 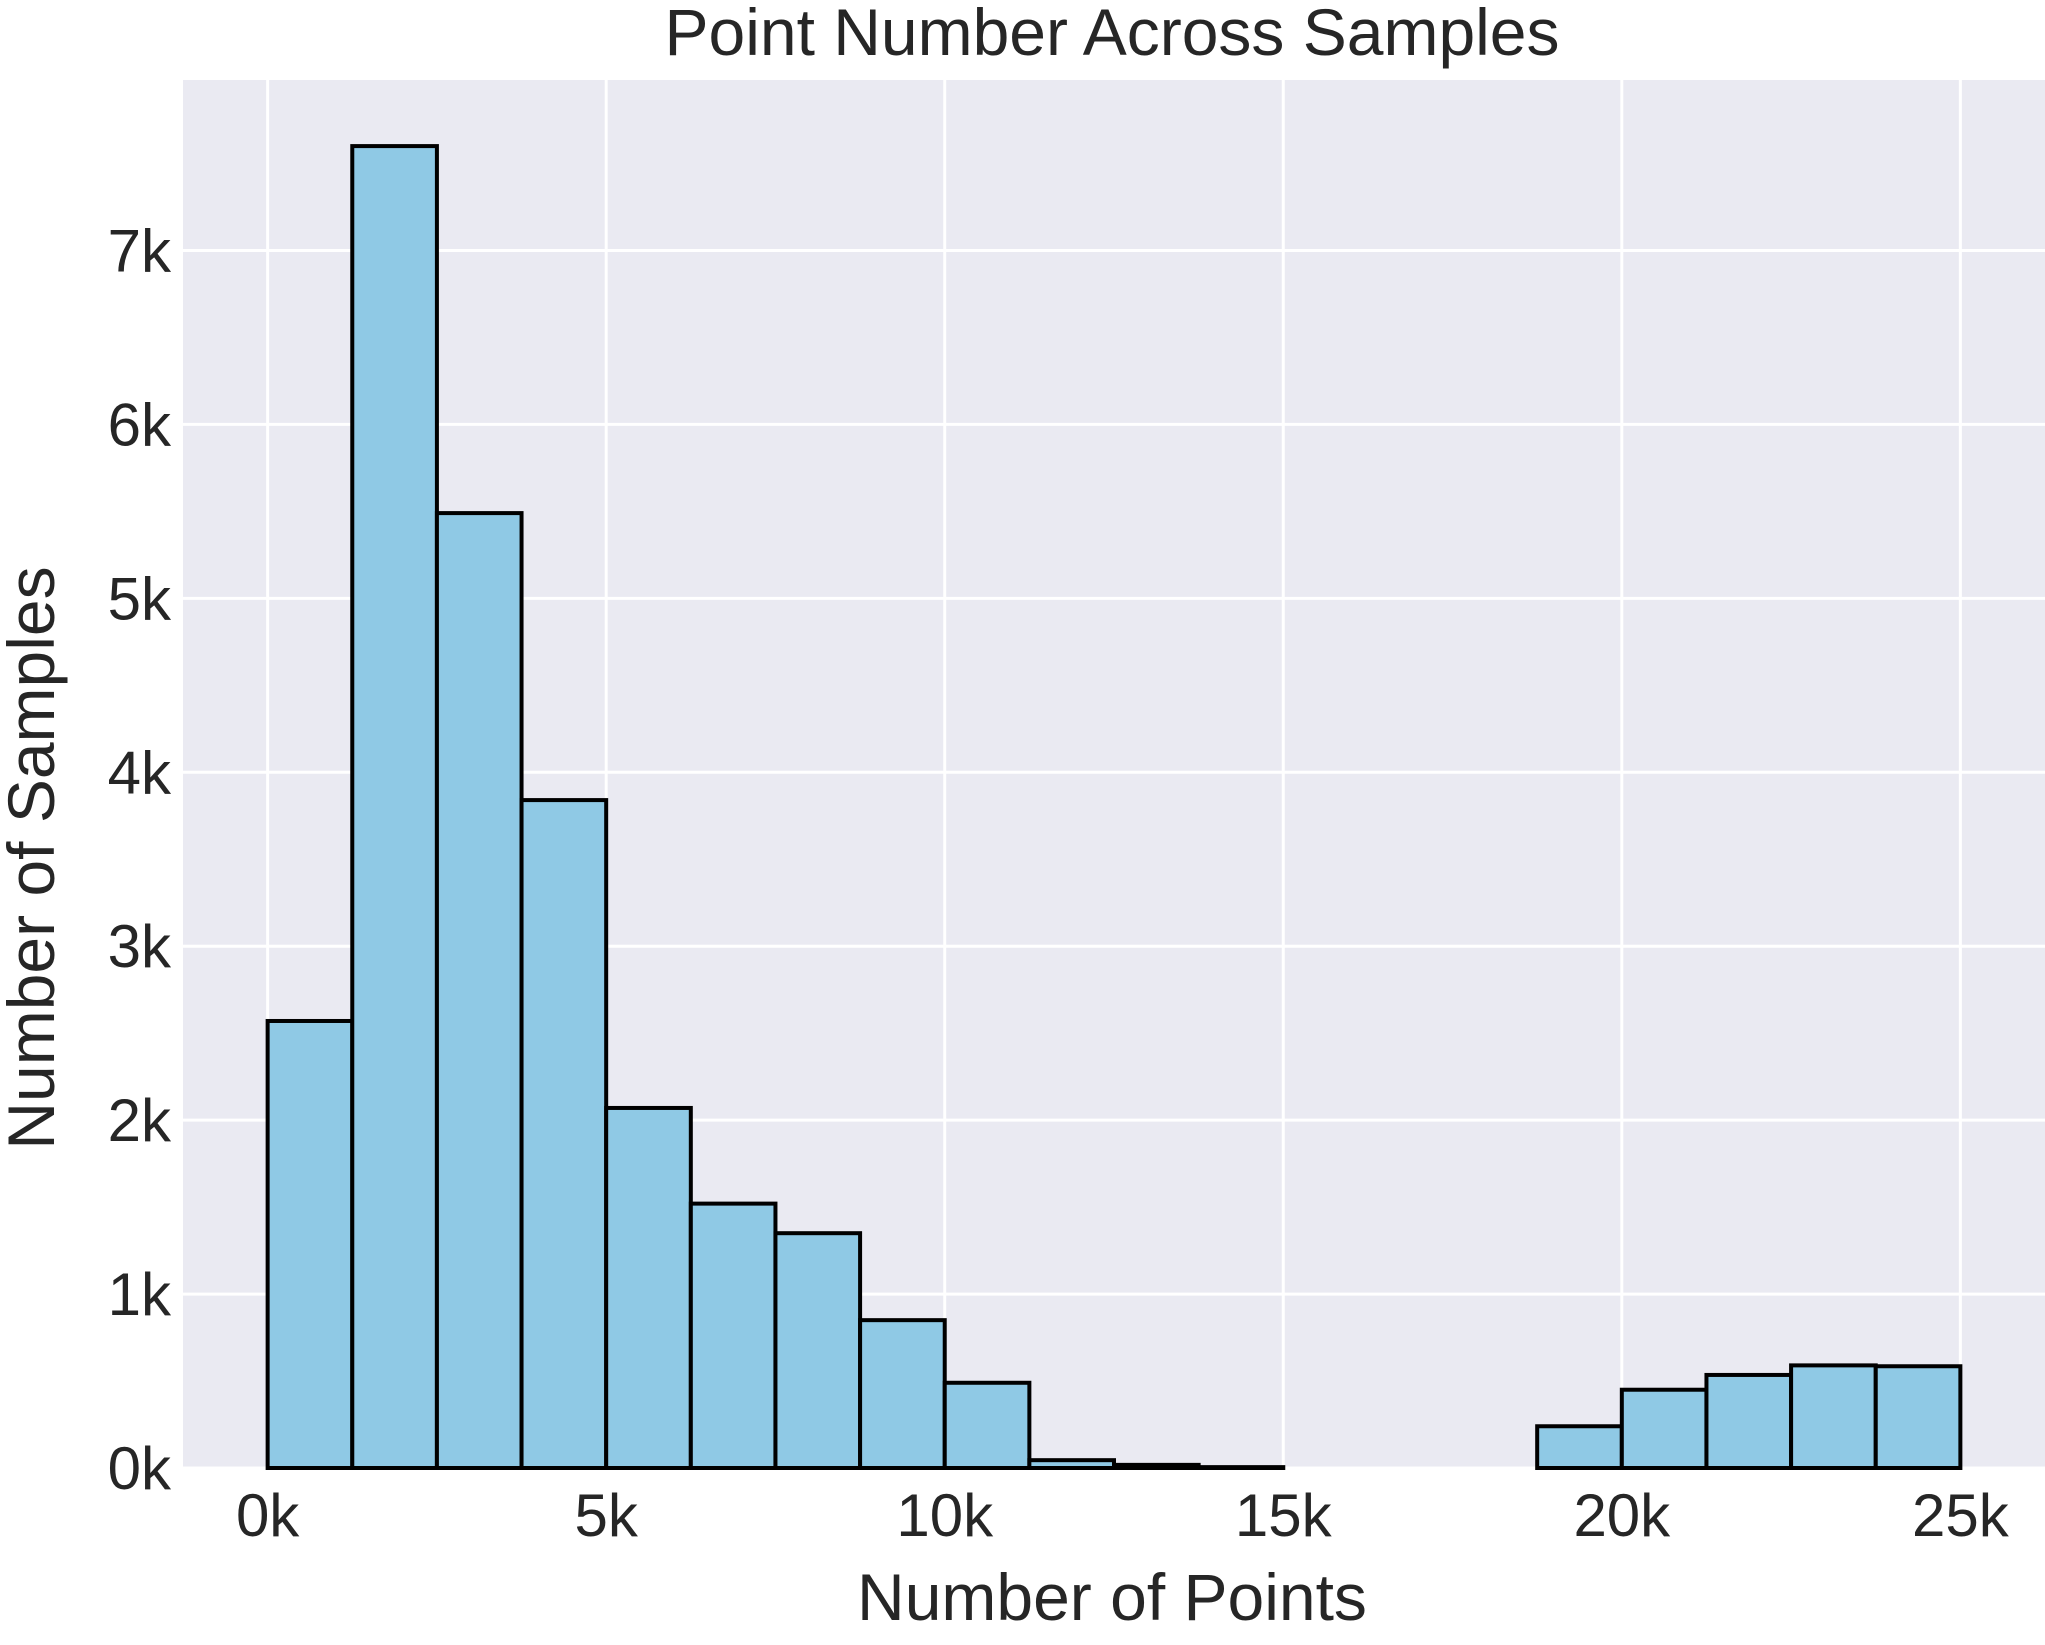 What do you see at coordinates (34, 857) in the screenshot?
I see `y-axis-label: Number of Samples` at bounding box center [34, 857].